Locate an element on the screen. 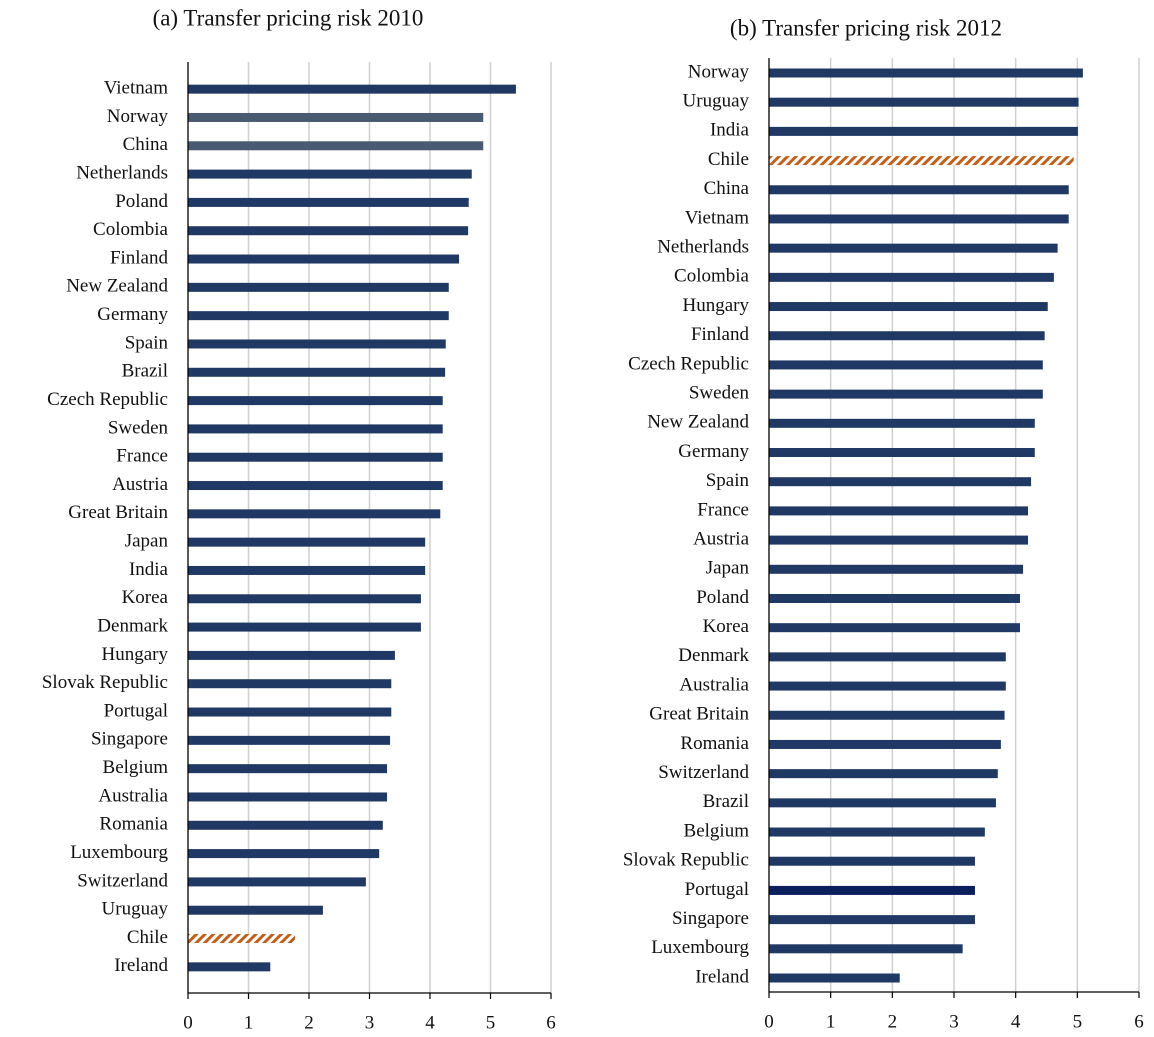 The width and height of the screenshot is (1154, 1037). x-tick-label: 2 is located at coordinates (893, 1021).